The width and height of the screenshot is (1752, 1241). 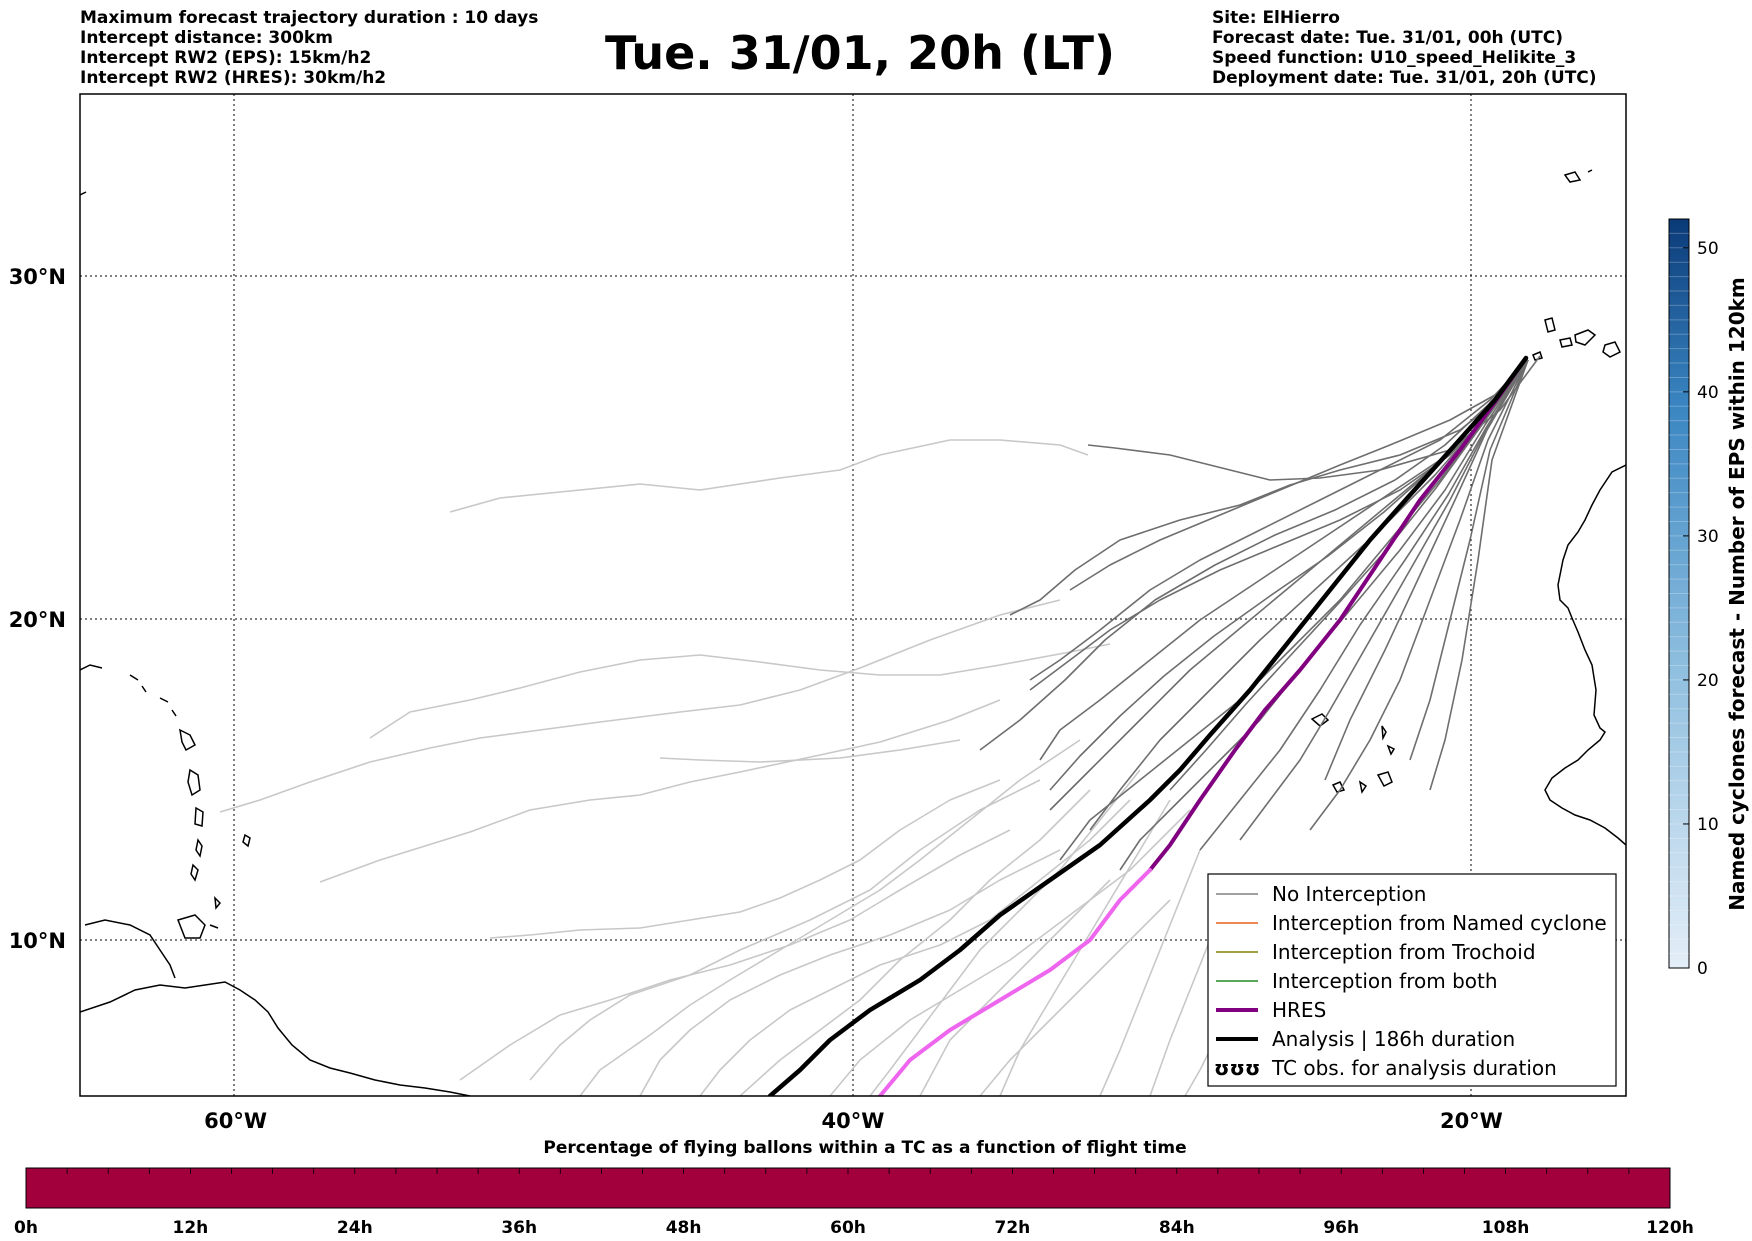 I want to click on legend-tc-symbol-icon: ʊʊʊ, so click(x=1237, y=1068).